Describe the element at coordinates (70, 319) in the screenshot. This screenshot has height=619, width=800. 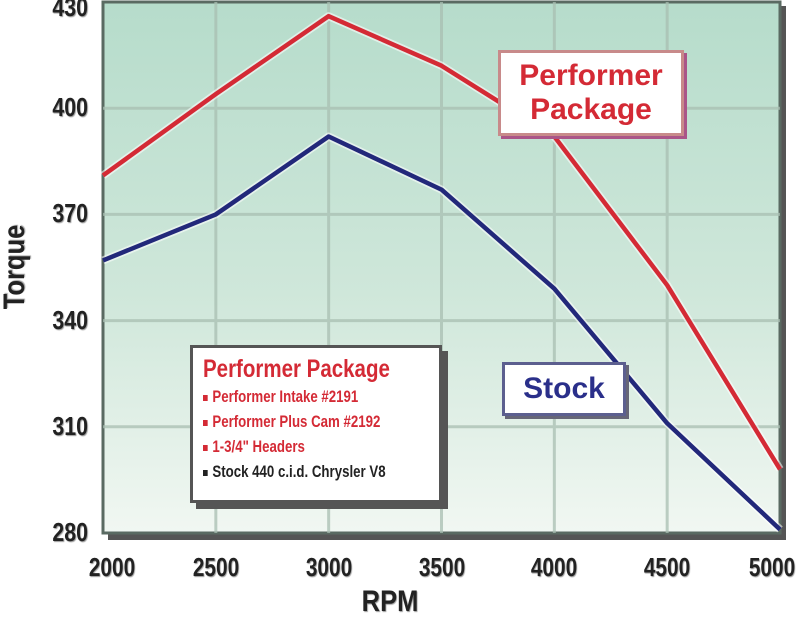
I see `y-tick-label: 340` at that location.